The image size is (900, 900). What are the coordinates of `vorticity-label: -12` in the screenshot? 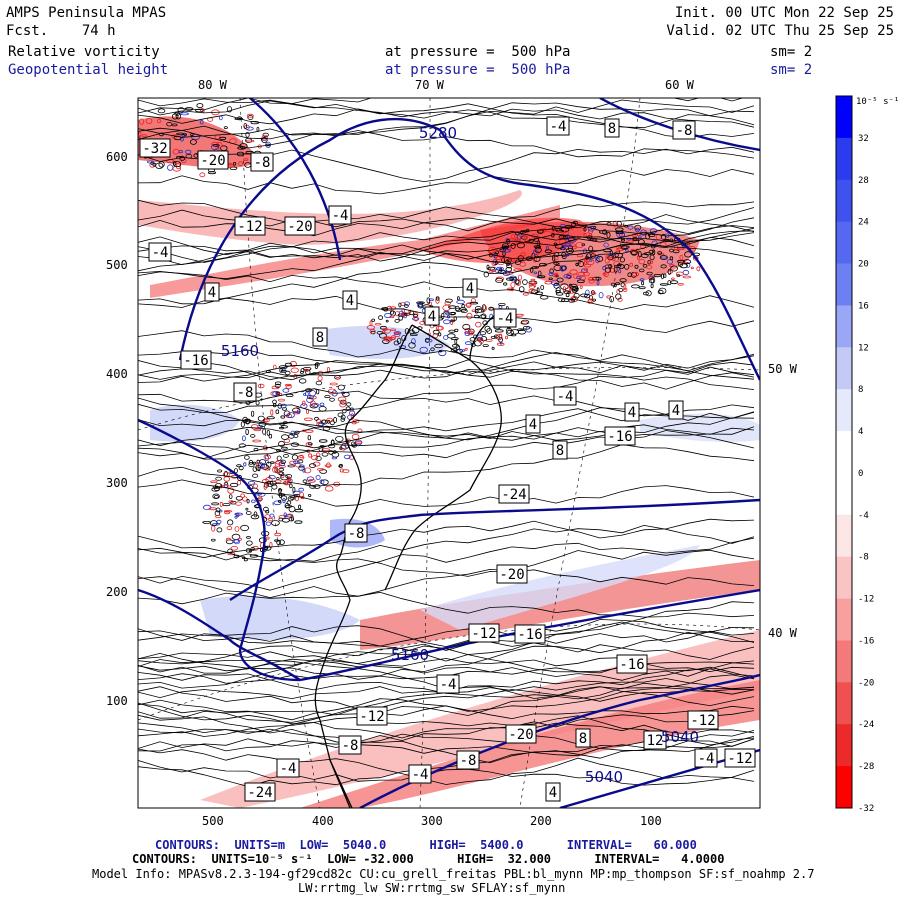 It's located at (703, 720).